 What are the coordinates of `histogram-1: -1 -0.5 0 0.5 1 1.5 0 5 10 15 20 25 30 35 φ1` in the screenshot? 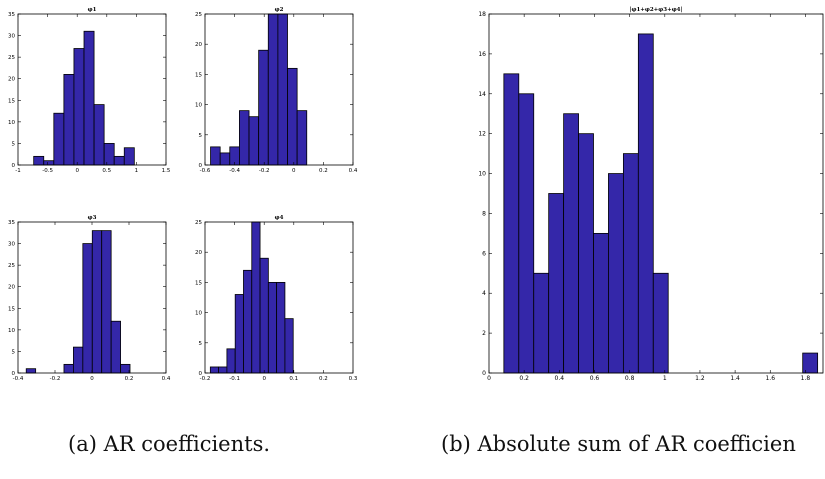 It's located at (89, 90).